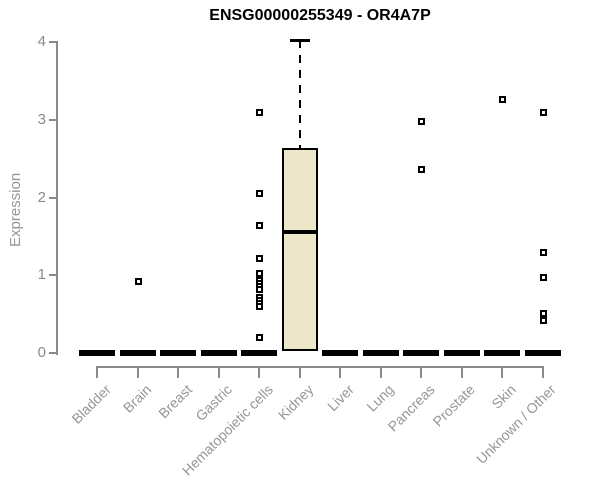 The image size is (600, 500). What do you see at coordinates (41, 119) in the screenshot?
I see `y-axis-tick-label: 3` at bounding box center [41, 119].